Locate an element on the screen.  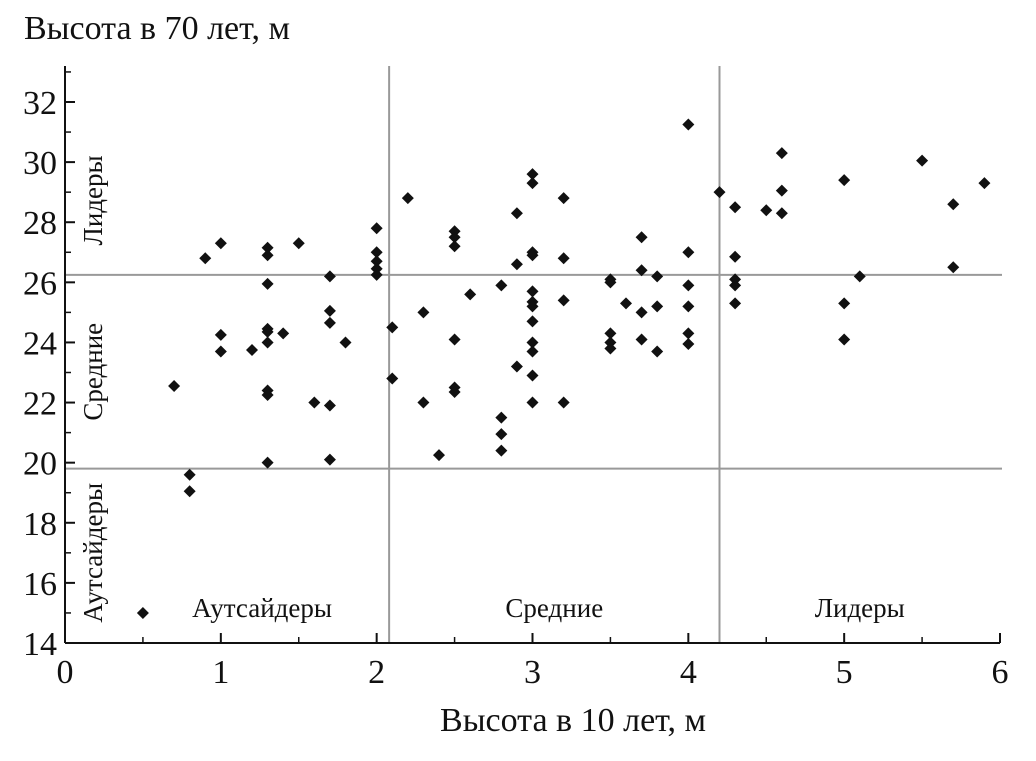
y-tick-label: 18 is located at coordinates (40, 524).